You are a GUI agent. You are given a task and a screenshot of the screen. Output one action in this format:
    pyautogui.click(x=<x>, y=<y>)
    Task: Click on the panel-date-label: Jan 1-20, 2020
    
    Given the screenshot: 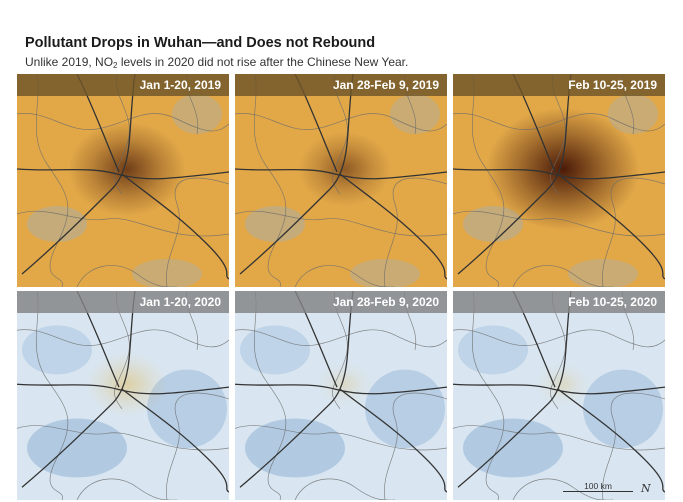 What is the action you would take?
    pyautogui.click(x=123, y=302)
    